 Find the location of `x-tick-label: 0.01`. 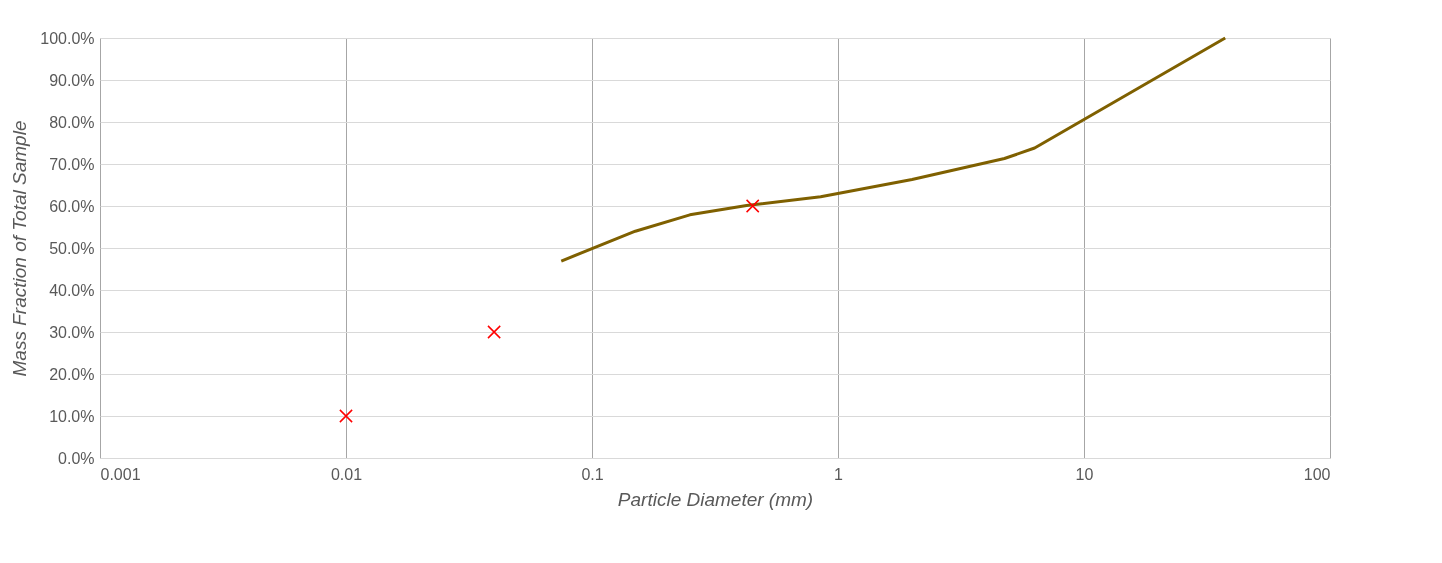

x-tick-label: 0.01 is located at coordinates (346, 474).